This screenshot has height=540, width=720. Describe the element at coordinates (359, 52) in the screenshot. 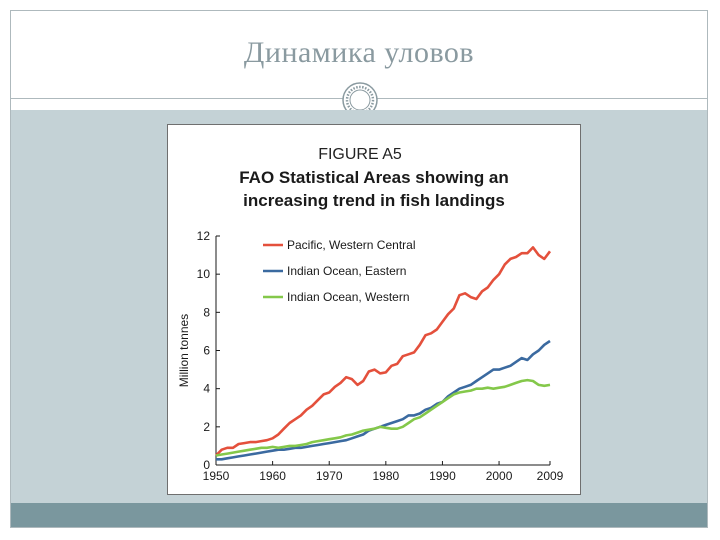

I see `slide-title: Динамика уловов` at that location.